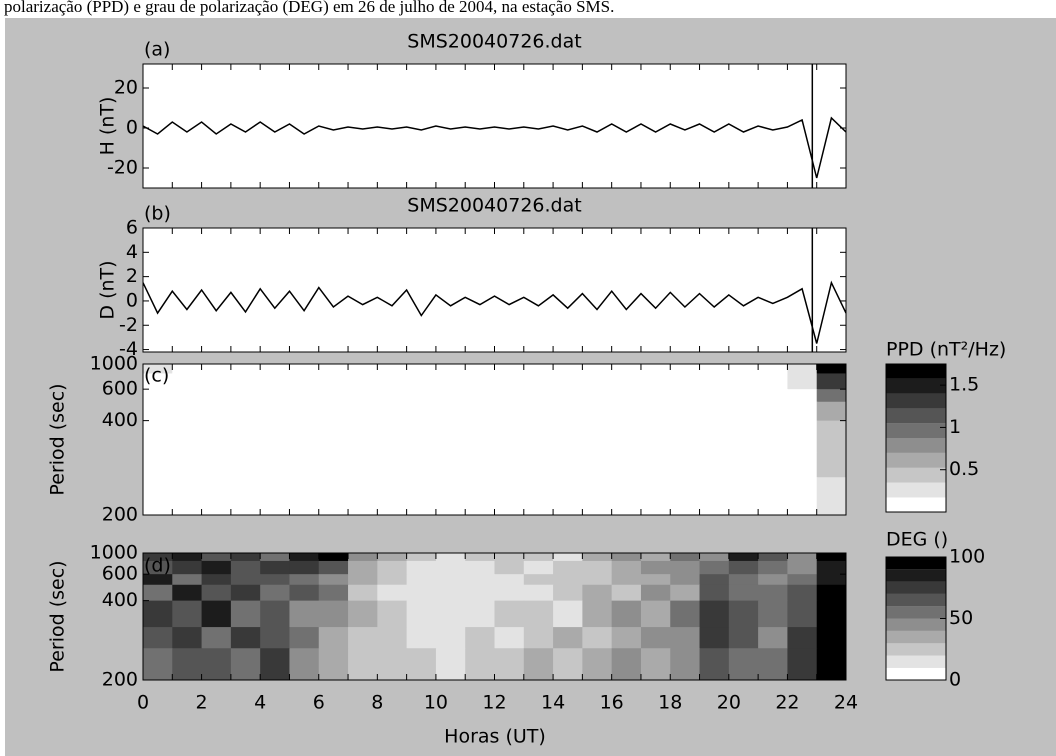 The height and width of the screenshot is (756, 1056). Describe the element at coordinates (132, 228) in the screenshot. I see `y-tick-label: 6` at that location.